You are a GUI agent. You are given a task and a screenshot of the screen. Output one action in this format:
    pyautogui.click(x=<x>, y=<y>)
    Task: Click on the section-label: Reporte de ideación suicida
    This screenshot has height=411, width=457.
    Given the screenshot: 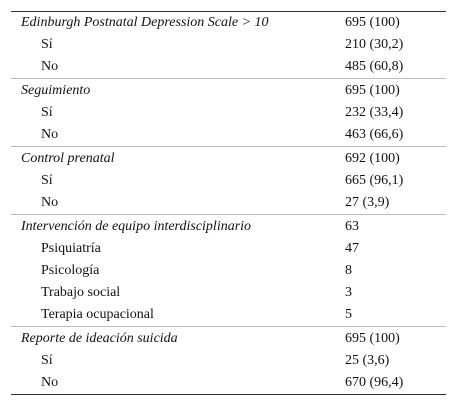 What is the action you would take?
    pyautogui.click(x=99, y=338)
    